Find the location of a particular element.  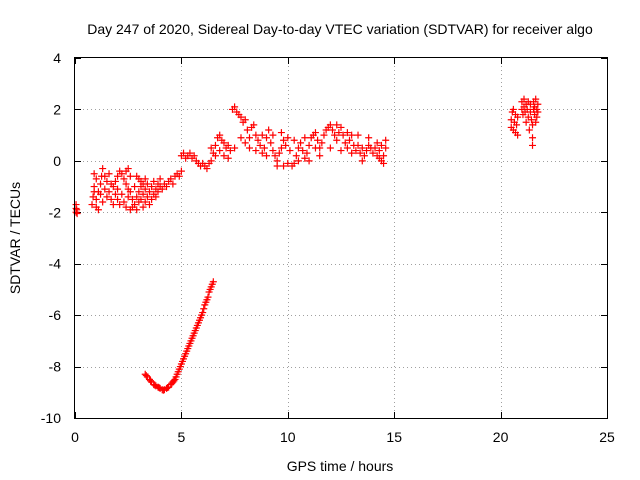

series-late-cluster is located at coordinates (524, 122).